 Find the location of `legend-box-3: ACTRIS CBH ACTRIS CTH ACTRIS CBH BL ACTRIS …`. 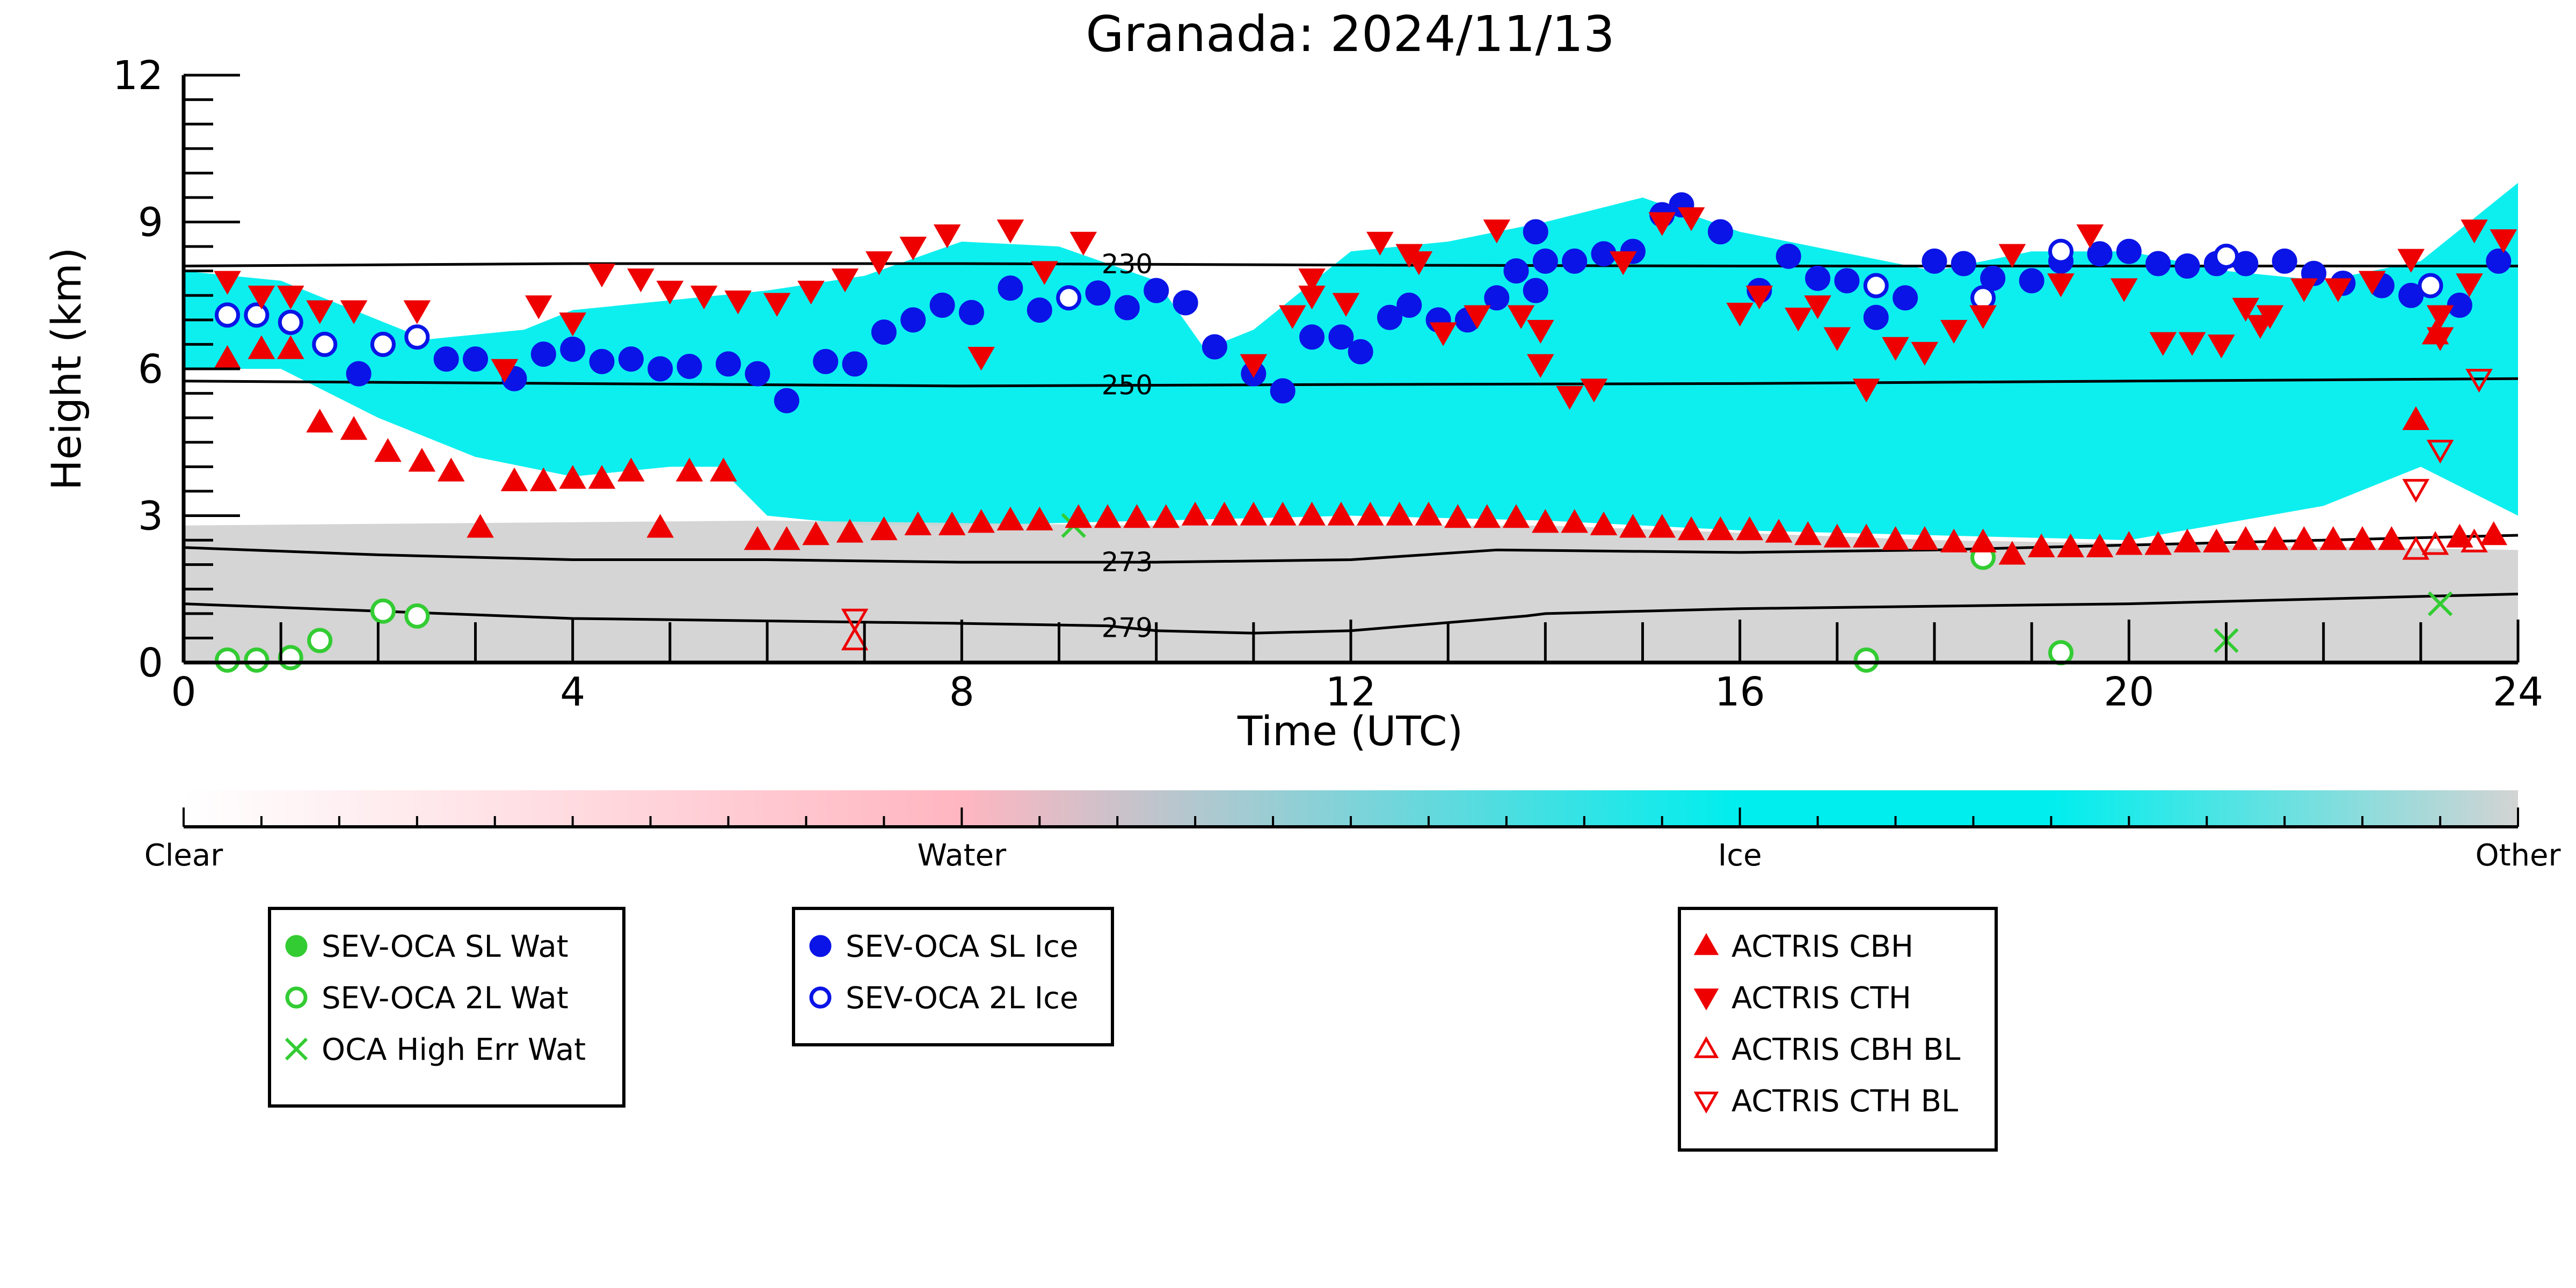

legend-box-3: ACTRIS CBH ACTRIS CTH ACTRIS CBH BL ACTRIS … is located at coordinates (1838, 1029).